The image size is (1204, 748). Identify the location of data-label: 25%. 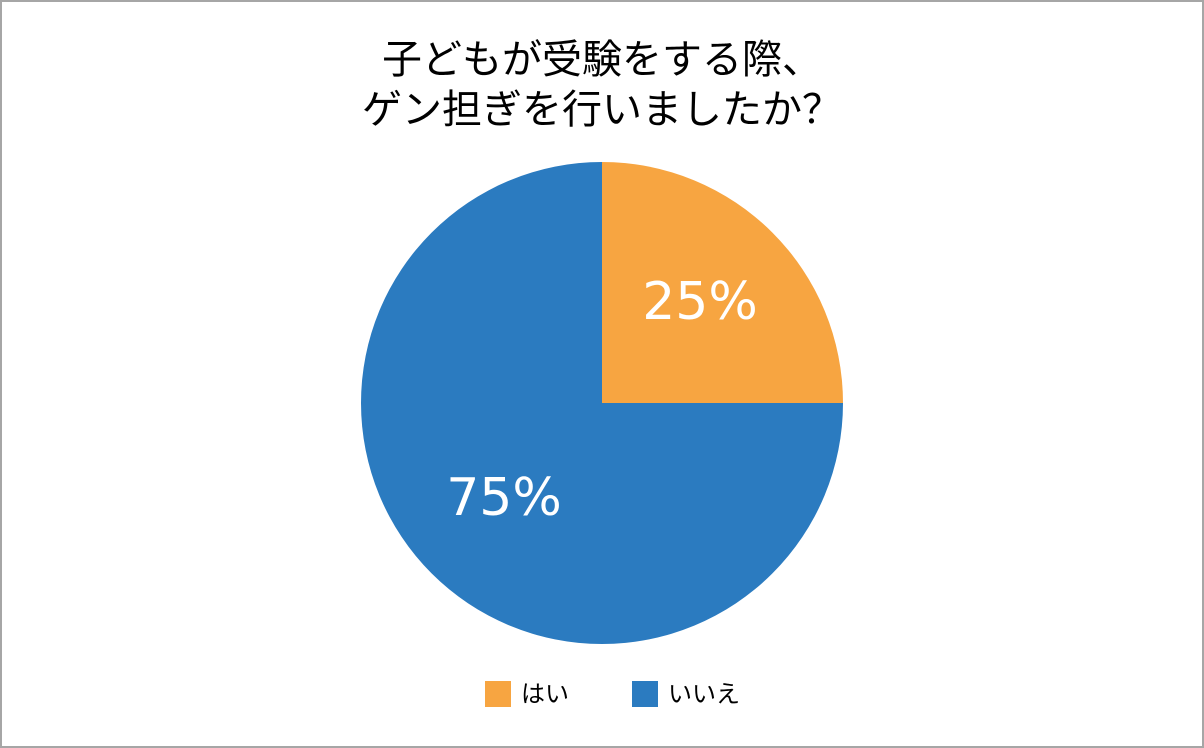
(700, 302).